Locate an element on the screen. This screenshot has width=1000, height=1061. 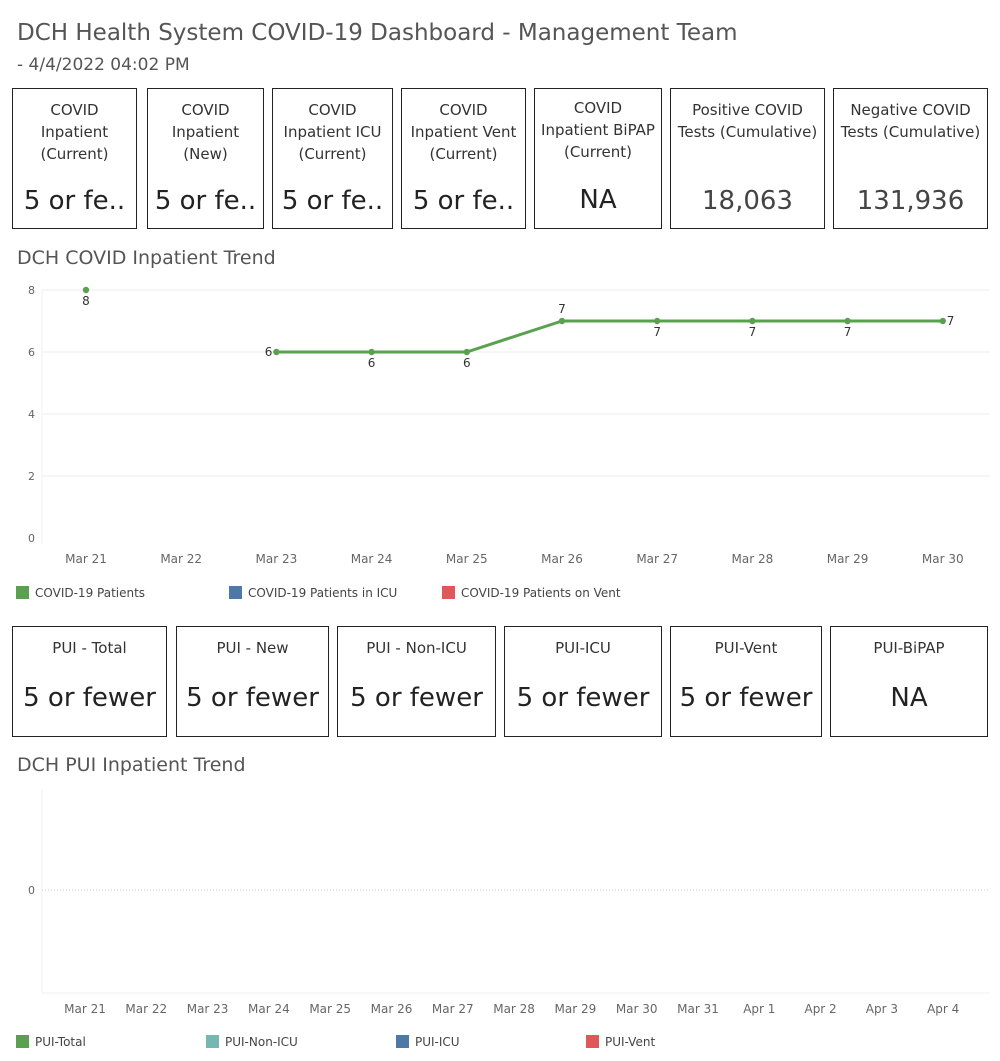
legend-covid-patients: COVID-19 Patients is located at coordinates (80, 593).